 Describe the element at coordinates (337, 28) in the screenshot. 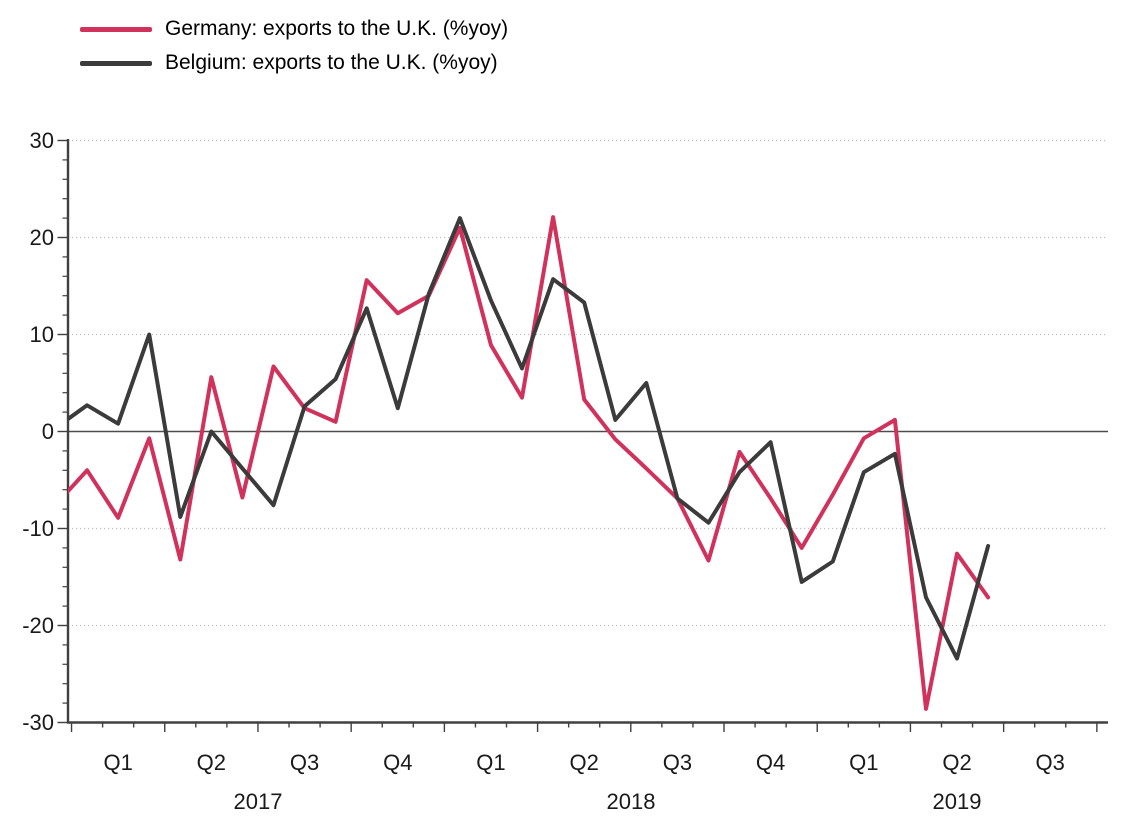

I see `germany-legend-label: Germany: exports to the U.K. (%yoy)` at that location.